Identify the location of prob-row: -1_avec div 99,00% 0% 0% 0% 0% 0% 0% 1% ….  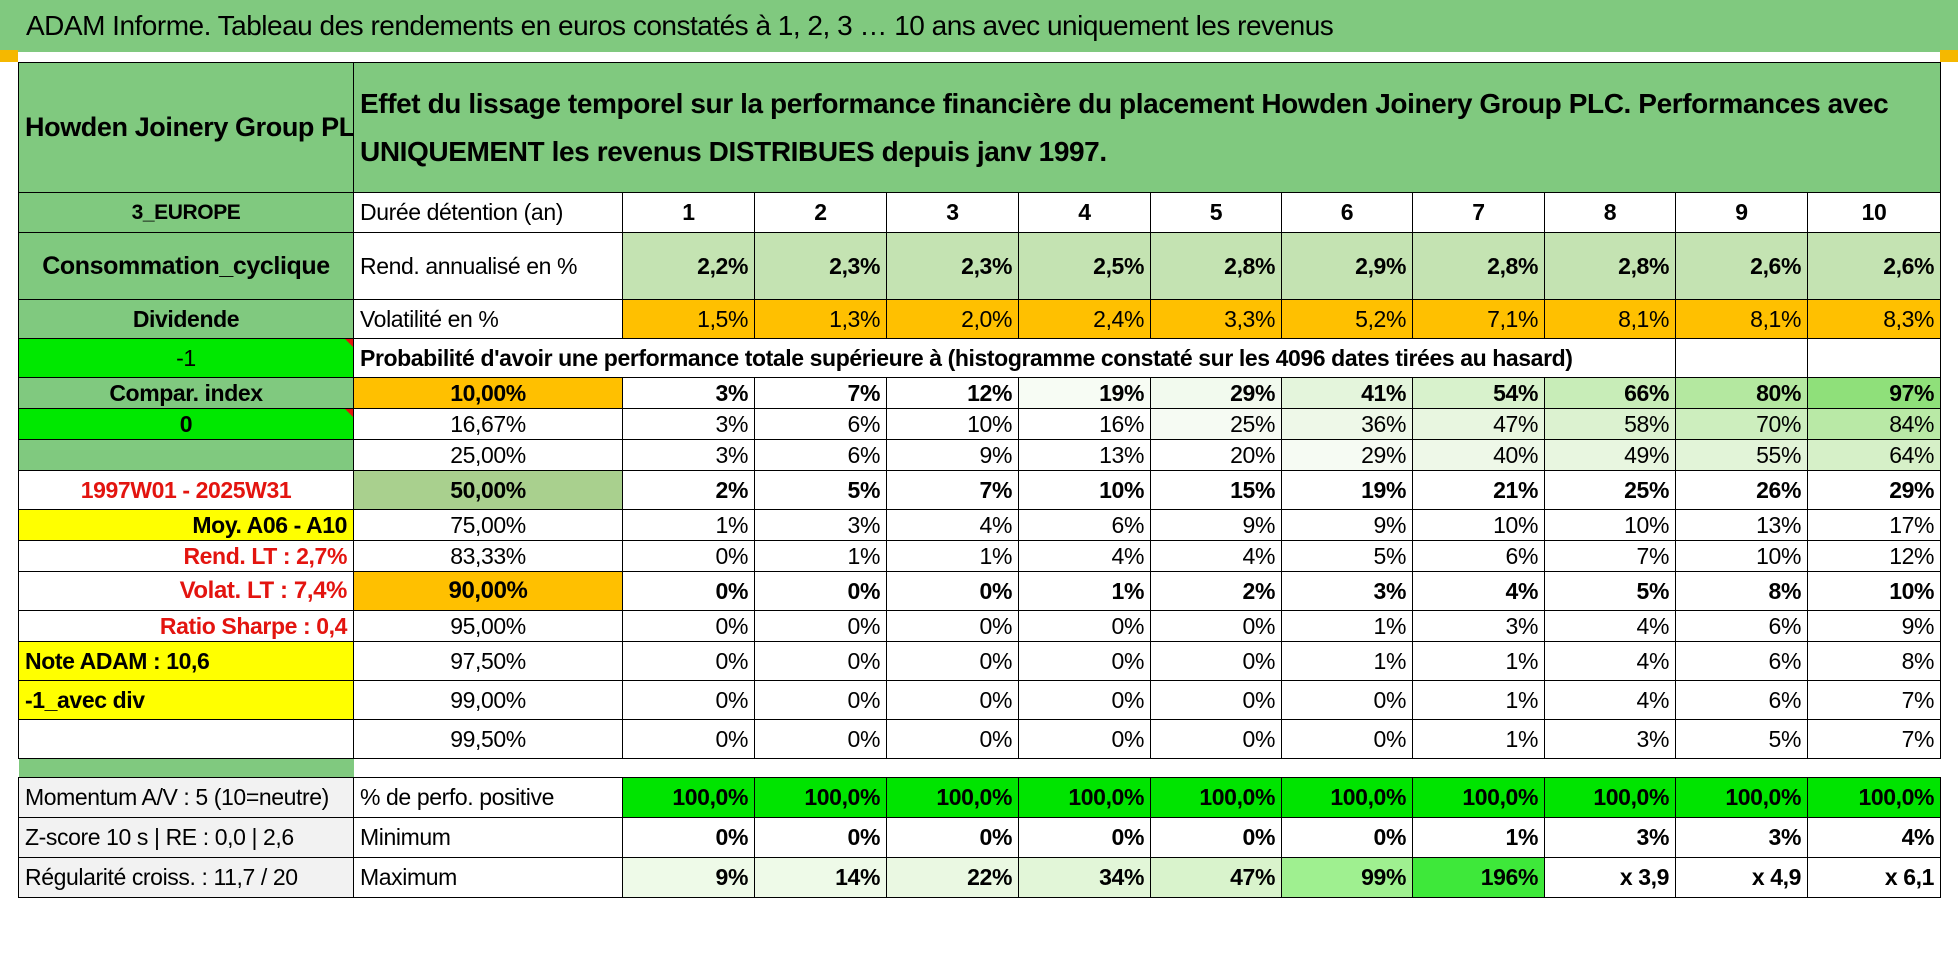
(980, 700).